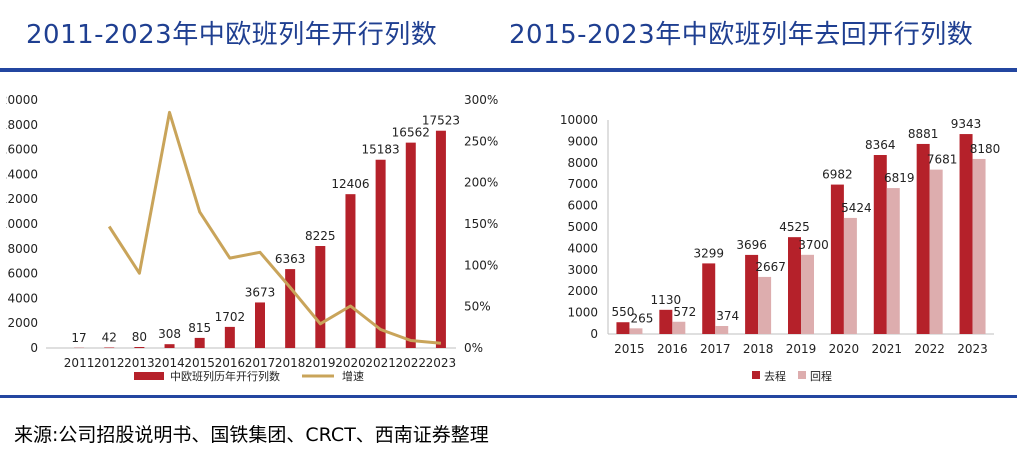 Image resolution: width=1017 pixels, height=457 pixels. I want to click on y-tick-label: 7000, so click(582, 184).